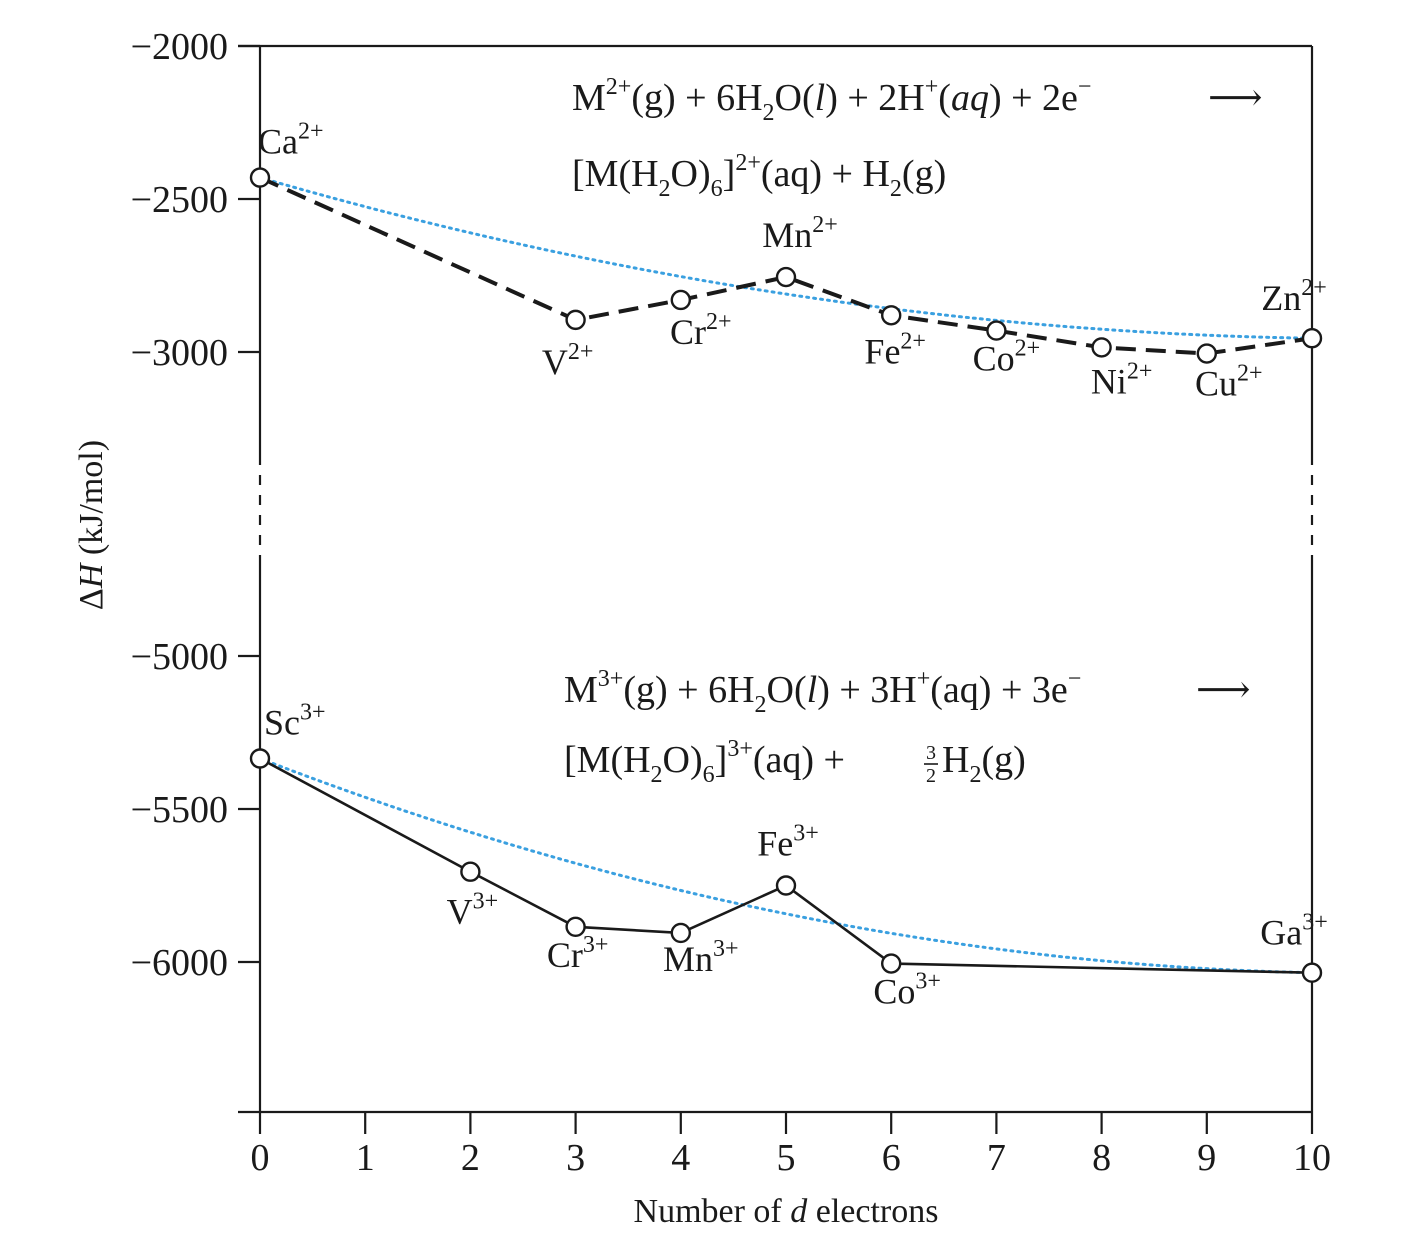  I want to click on y-tick-label: −5500, so click(179, 810).